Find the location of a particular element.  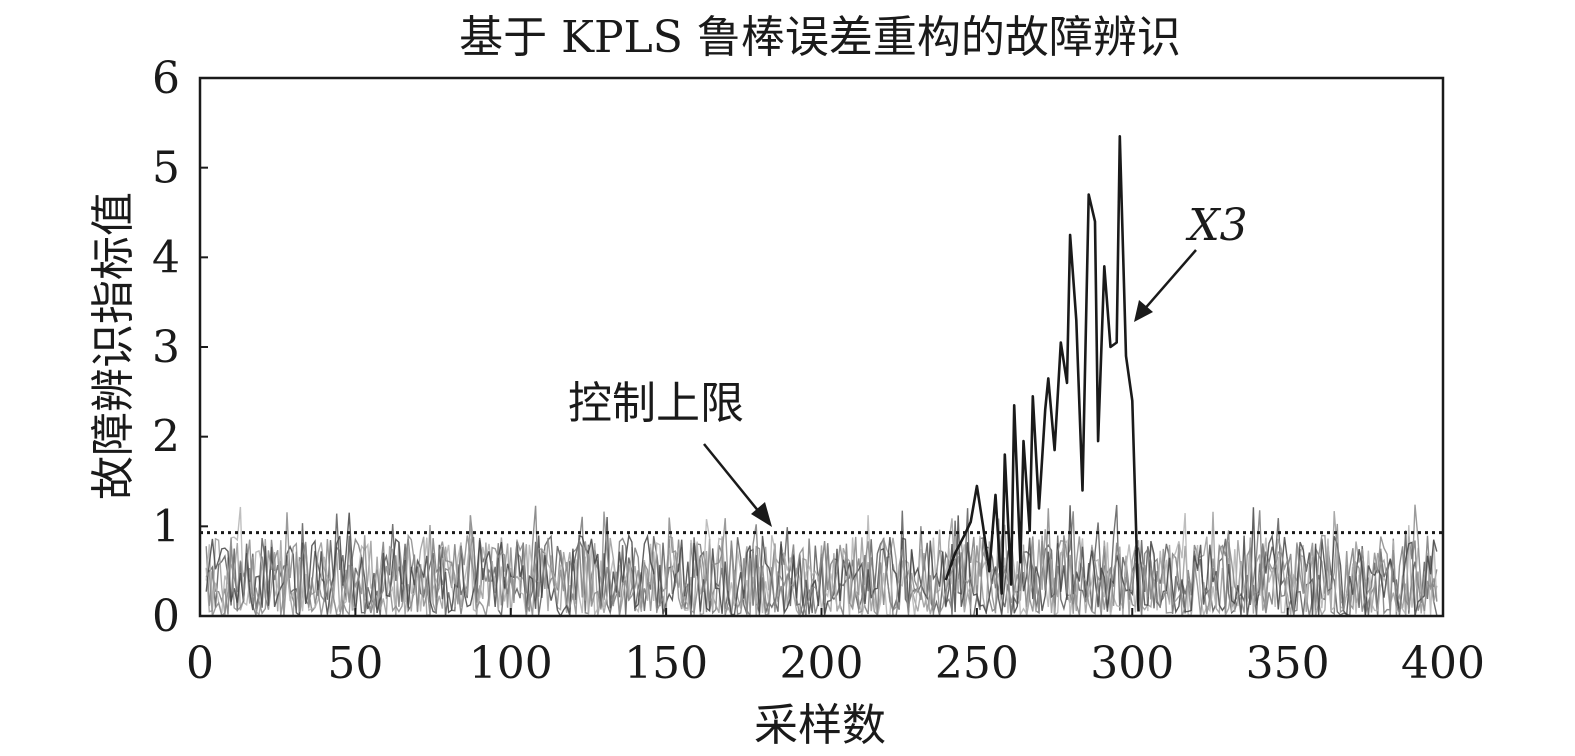

x-tick-label: 100 is located at coordinates (511, 663).